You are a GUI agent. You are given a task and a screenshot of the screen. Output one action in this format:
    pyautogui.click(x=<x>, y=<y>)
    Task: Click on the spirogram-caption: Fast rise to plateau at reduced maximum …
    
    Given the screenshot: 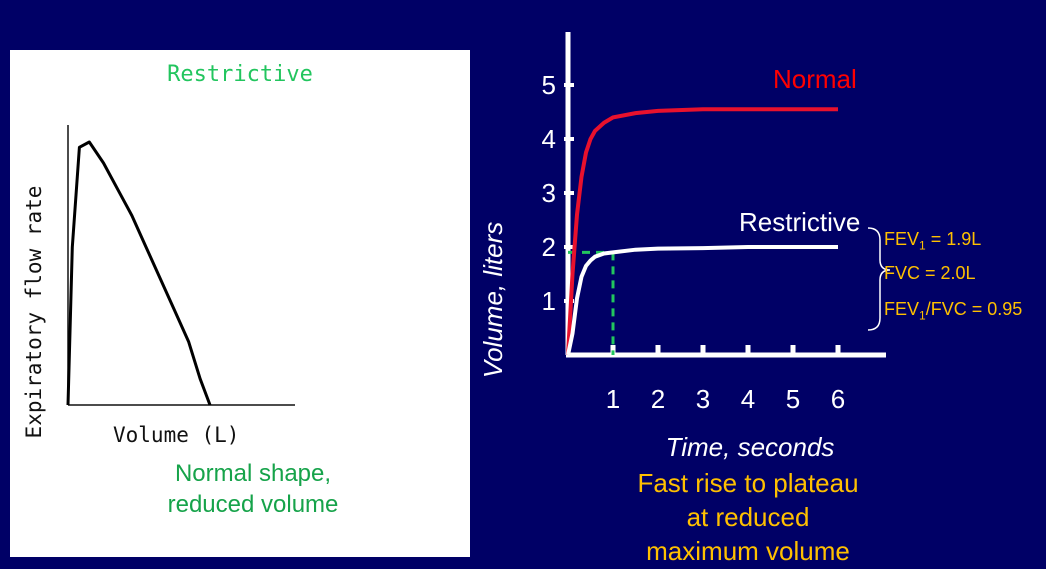 What is the action you would take?
    pyautogui.click(x=748, y=517)
    